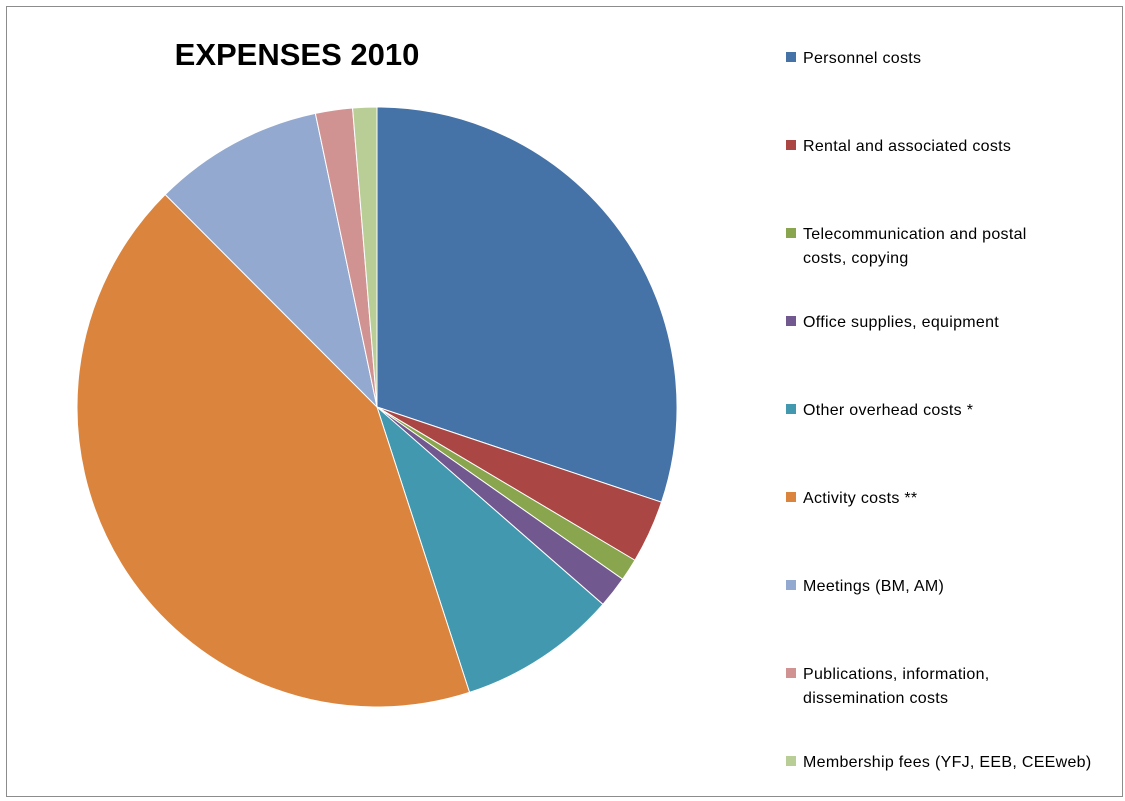  Describe the element at coordinates (856, 258) in the screenshot. I see `legend-label-line: costs, copying` at that location.